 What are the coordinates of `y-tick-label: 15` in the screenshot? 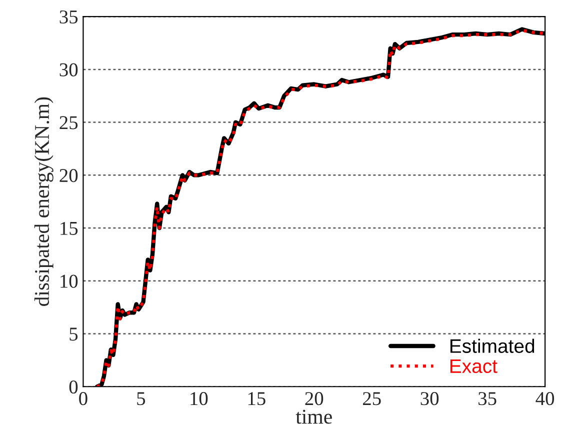 It's located at (69, 228).